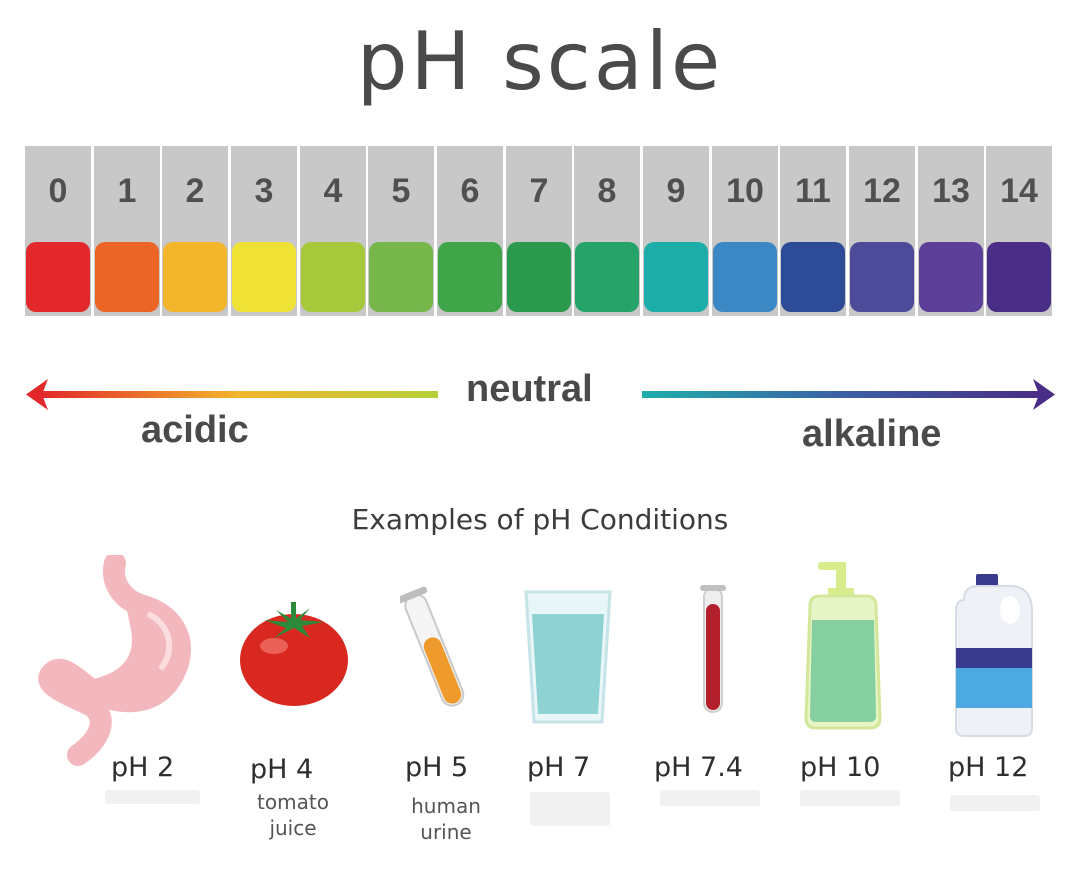 This screenshot has height=872, width=1080. Describe the element at coordinates (951, 191) in the screenshot. I see `ph-value-label: 13` at that location.